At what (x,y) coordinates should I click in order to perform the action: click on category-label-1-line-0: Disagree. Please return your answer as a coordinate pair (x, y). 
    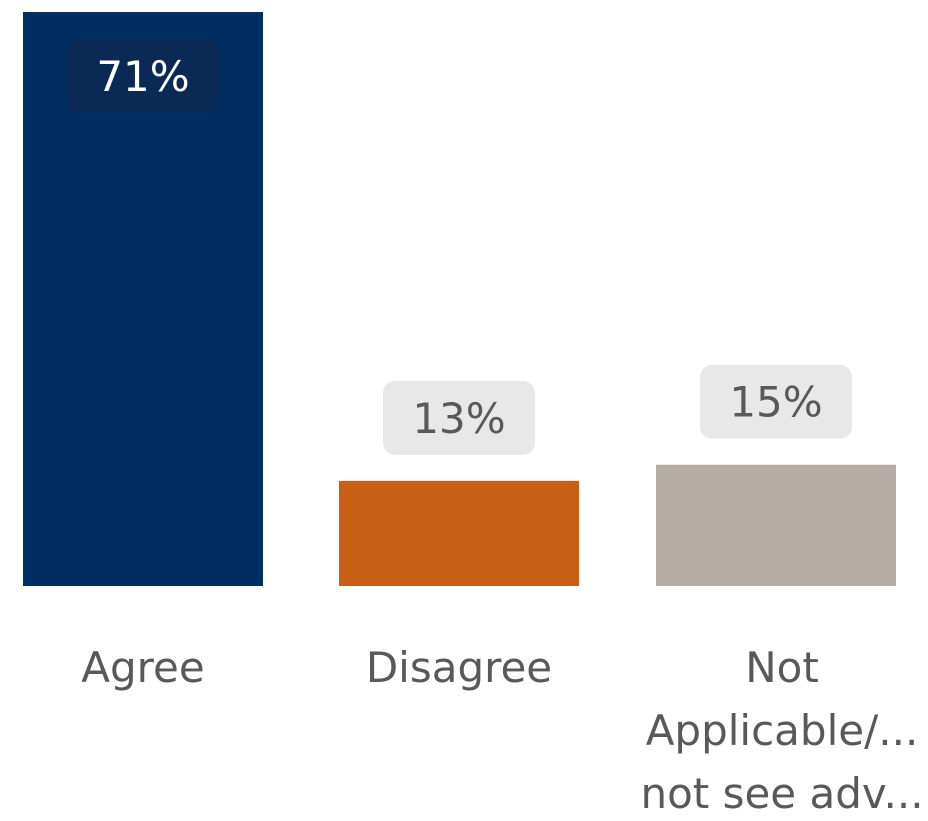
    Looking at the image, I should click on (459, 667).